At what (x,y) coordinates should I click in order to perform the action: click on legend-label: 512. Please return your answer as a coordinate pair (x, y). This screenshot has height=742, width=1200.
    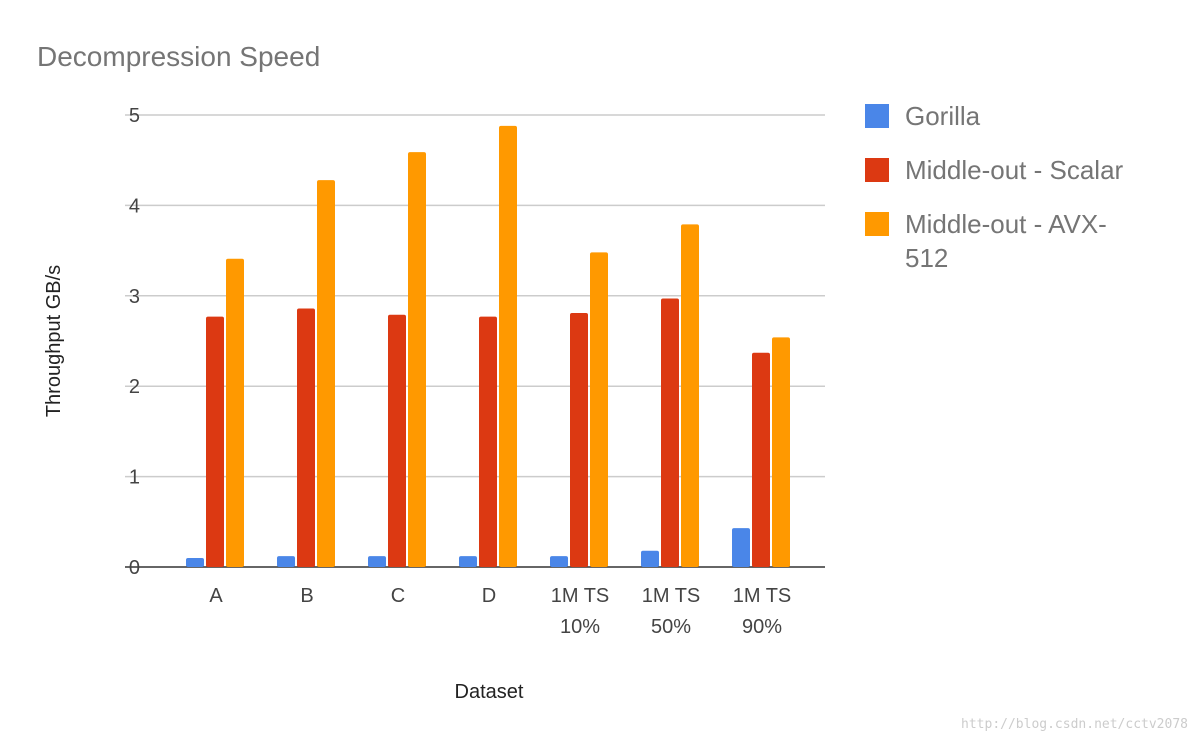
    Looking at the image, I should click on (926, 258).